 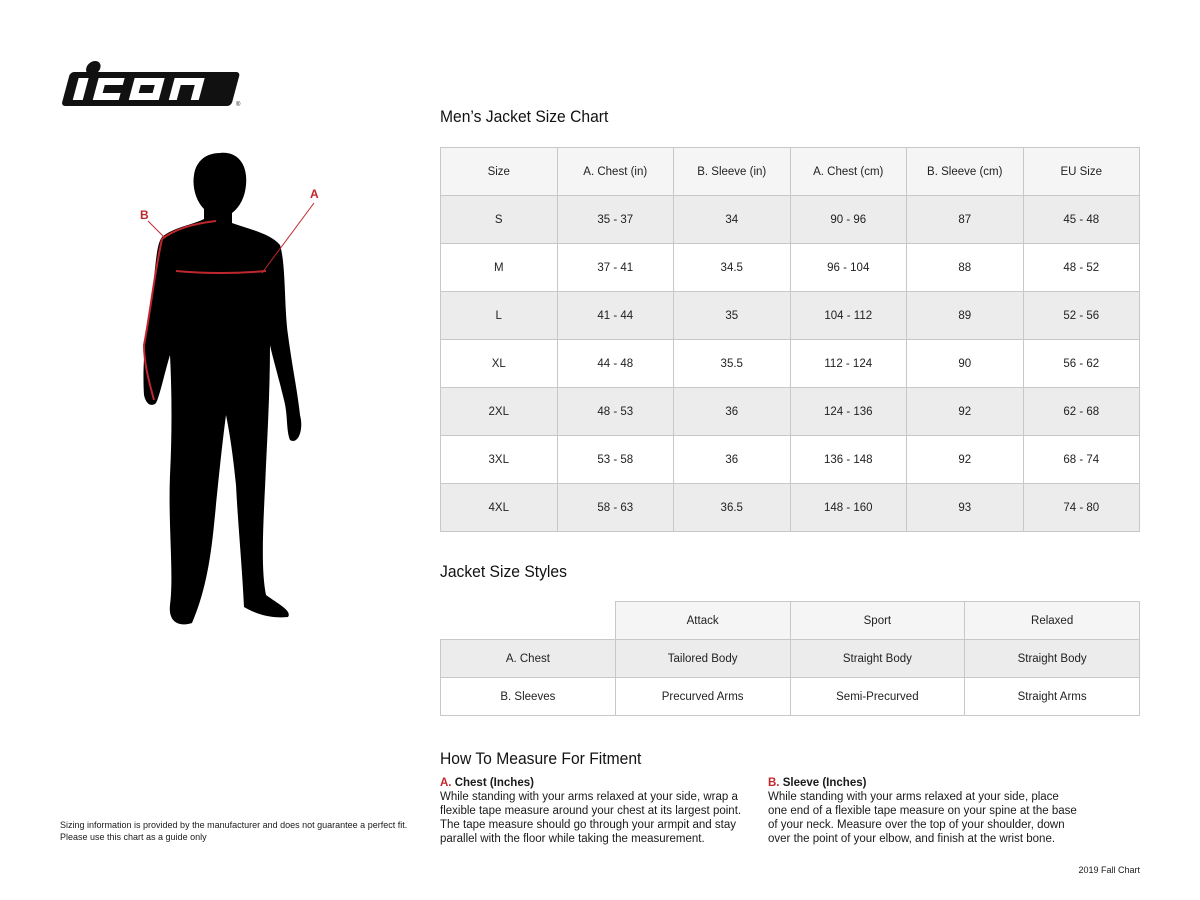 I want to click on table-cell: M, so click(x=499, y=267).